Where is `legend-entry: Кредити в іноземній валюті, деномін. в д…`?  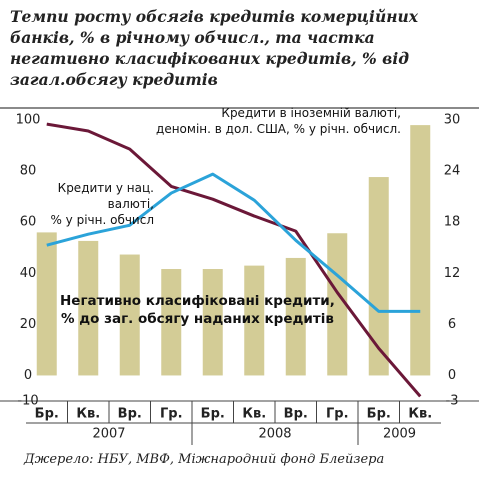 legend-entry: Кредити в іноземній валюті, деномін. в д… is located at coordinates (278, 121).